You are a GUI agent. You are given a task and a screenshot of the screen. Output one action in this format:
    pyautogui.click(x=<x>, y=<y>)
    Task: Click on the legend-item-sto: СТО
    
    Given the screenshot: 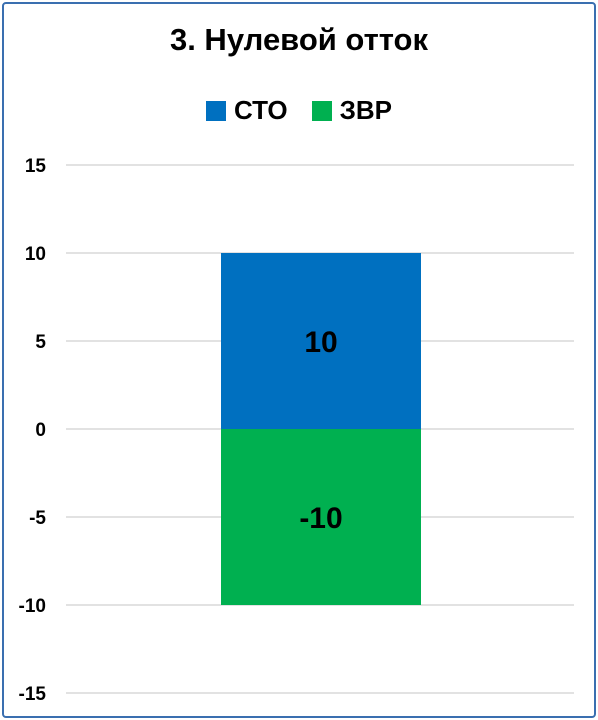 What is the action you would take?
    pyautogui.click(x=247, y=110)
    